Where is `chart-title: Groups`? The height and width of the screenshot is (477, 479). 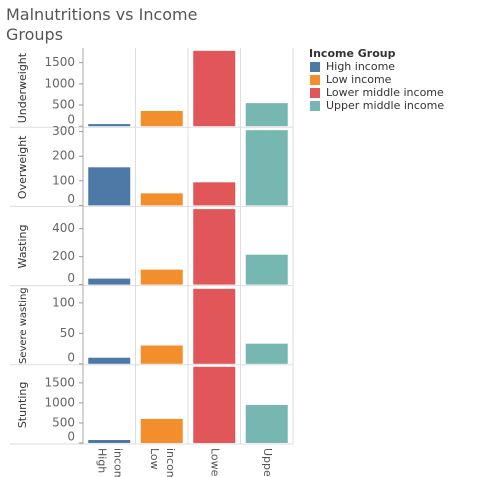
chart-title: Groups is located at coordinates (34, 34).